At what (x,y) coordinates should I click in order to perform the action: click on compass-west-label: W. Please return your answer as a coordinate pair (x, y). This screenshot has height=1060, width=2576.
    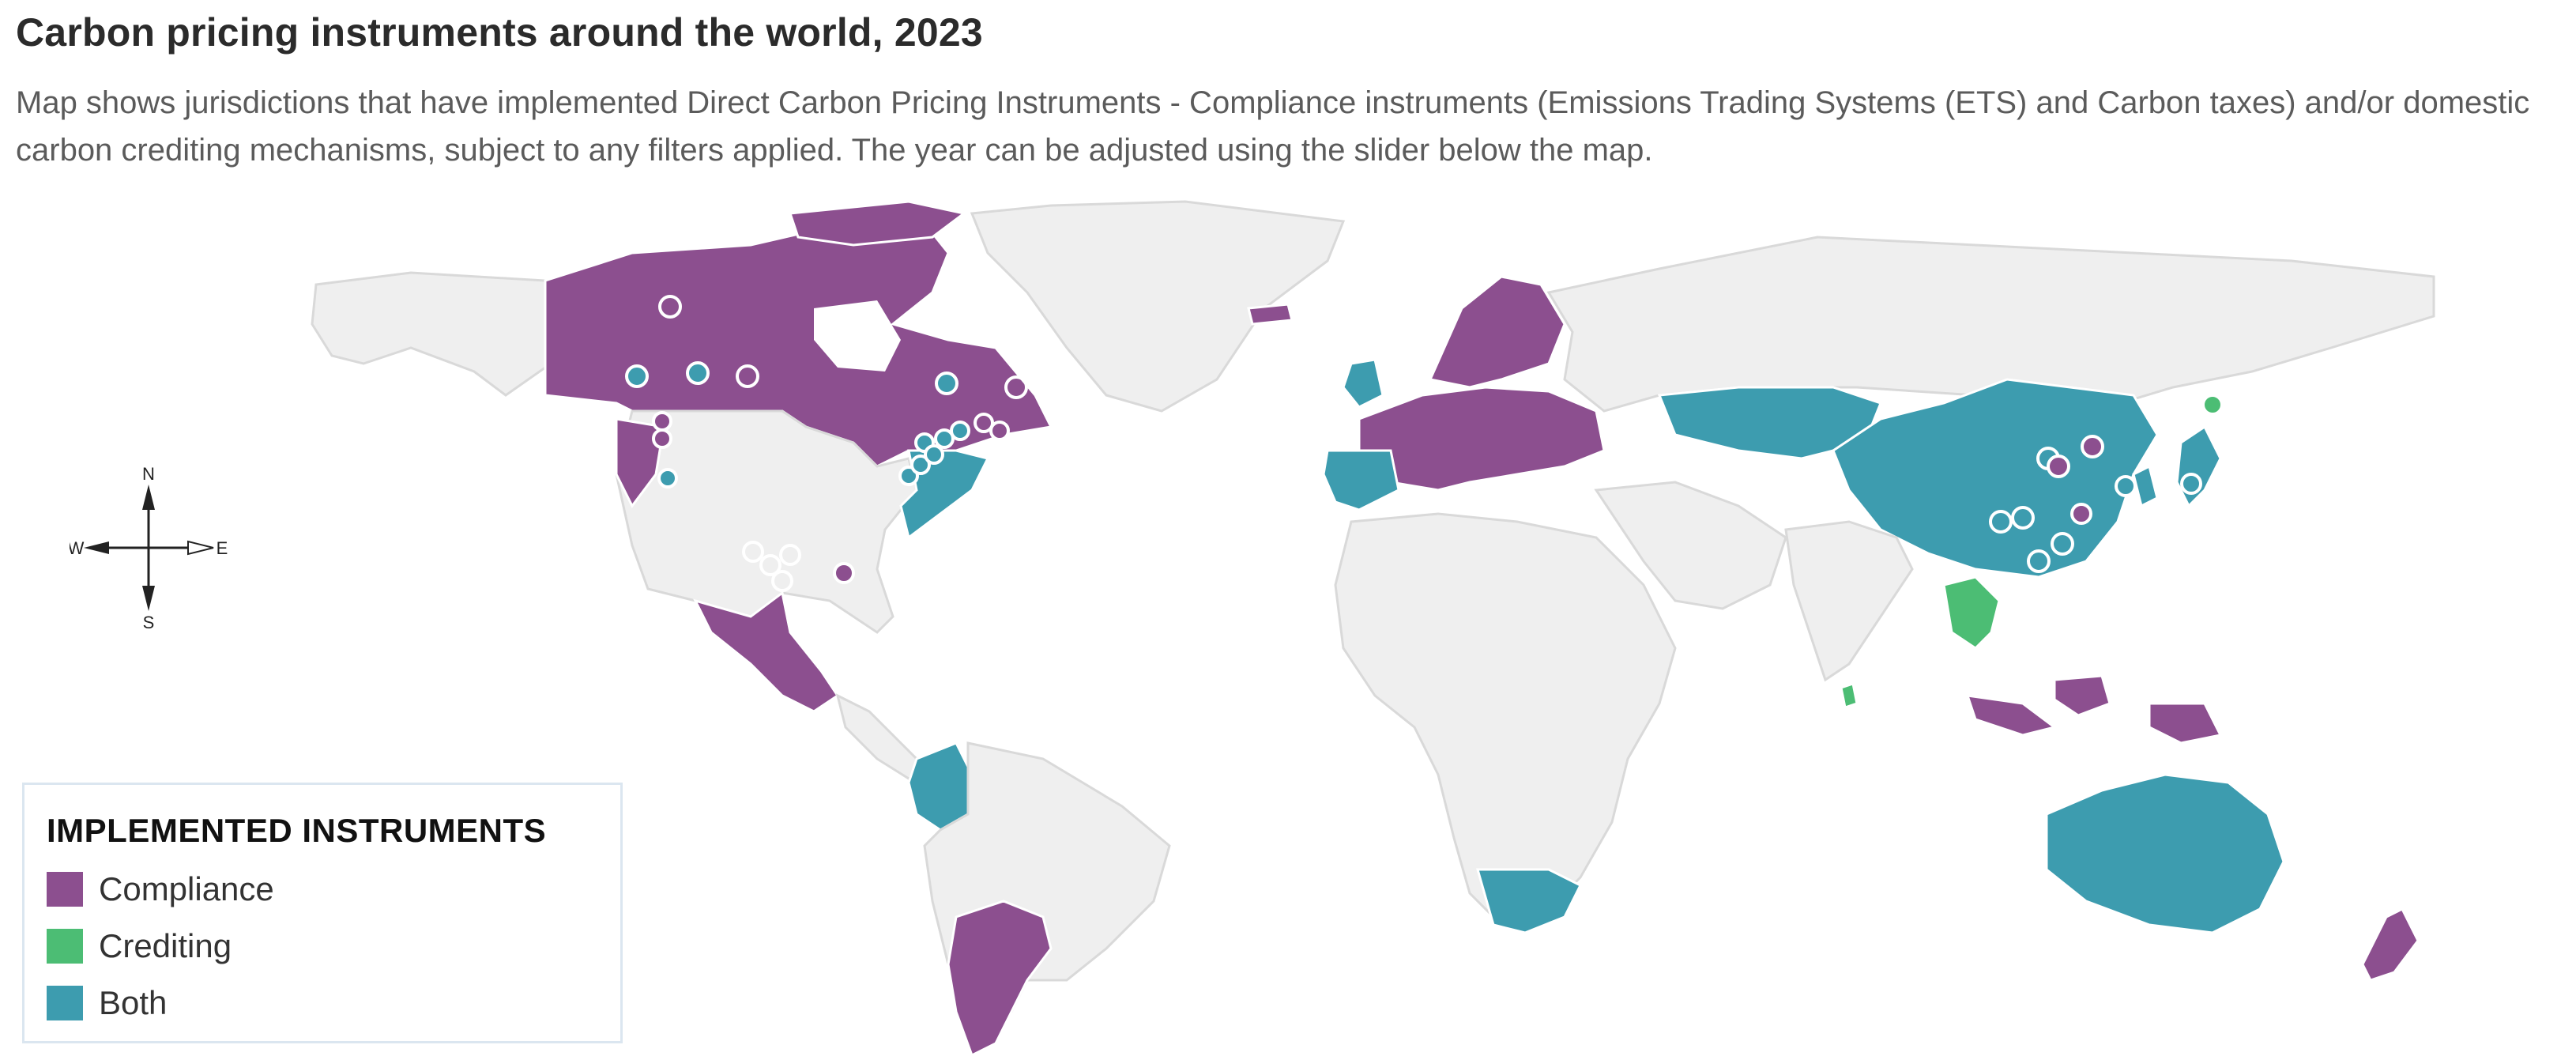
    Looking at the image, I should click on (77, 548).